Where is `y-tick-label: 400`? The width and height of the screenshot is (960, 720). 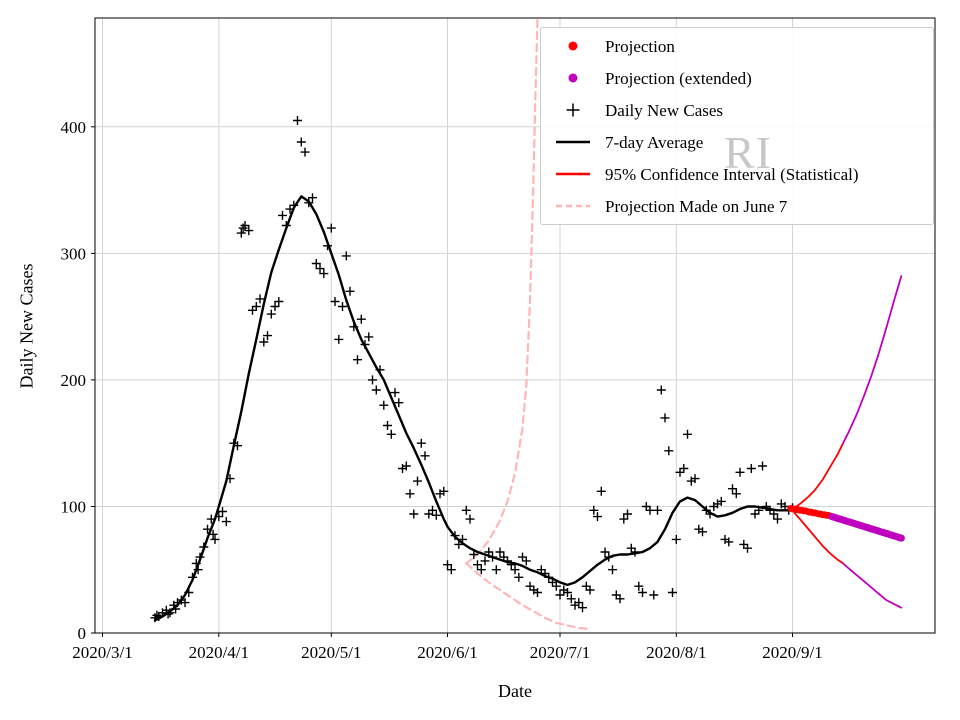 y-tick-label: 400 is located at coordinates (74, 127).